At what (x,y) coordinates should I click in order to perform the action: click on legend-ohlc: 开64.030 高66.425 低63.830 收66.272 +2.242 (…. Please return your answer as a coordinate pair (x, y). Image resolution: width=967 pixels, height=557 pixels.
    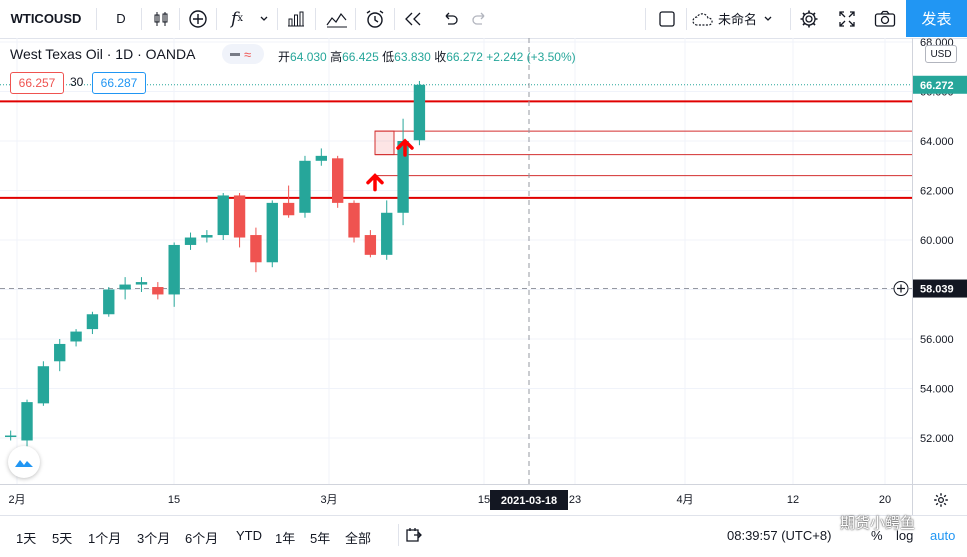
    Looking at the image, I should click on (427, 56).